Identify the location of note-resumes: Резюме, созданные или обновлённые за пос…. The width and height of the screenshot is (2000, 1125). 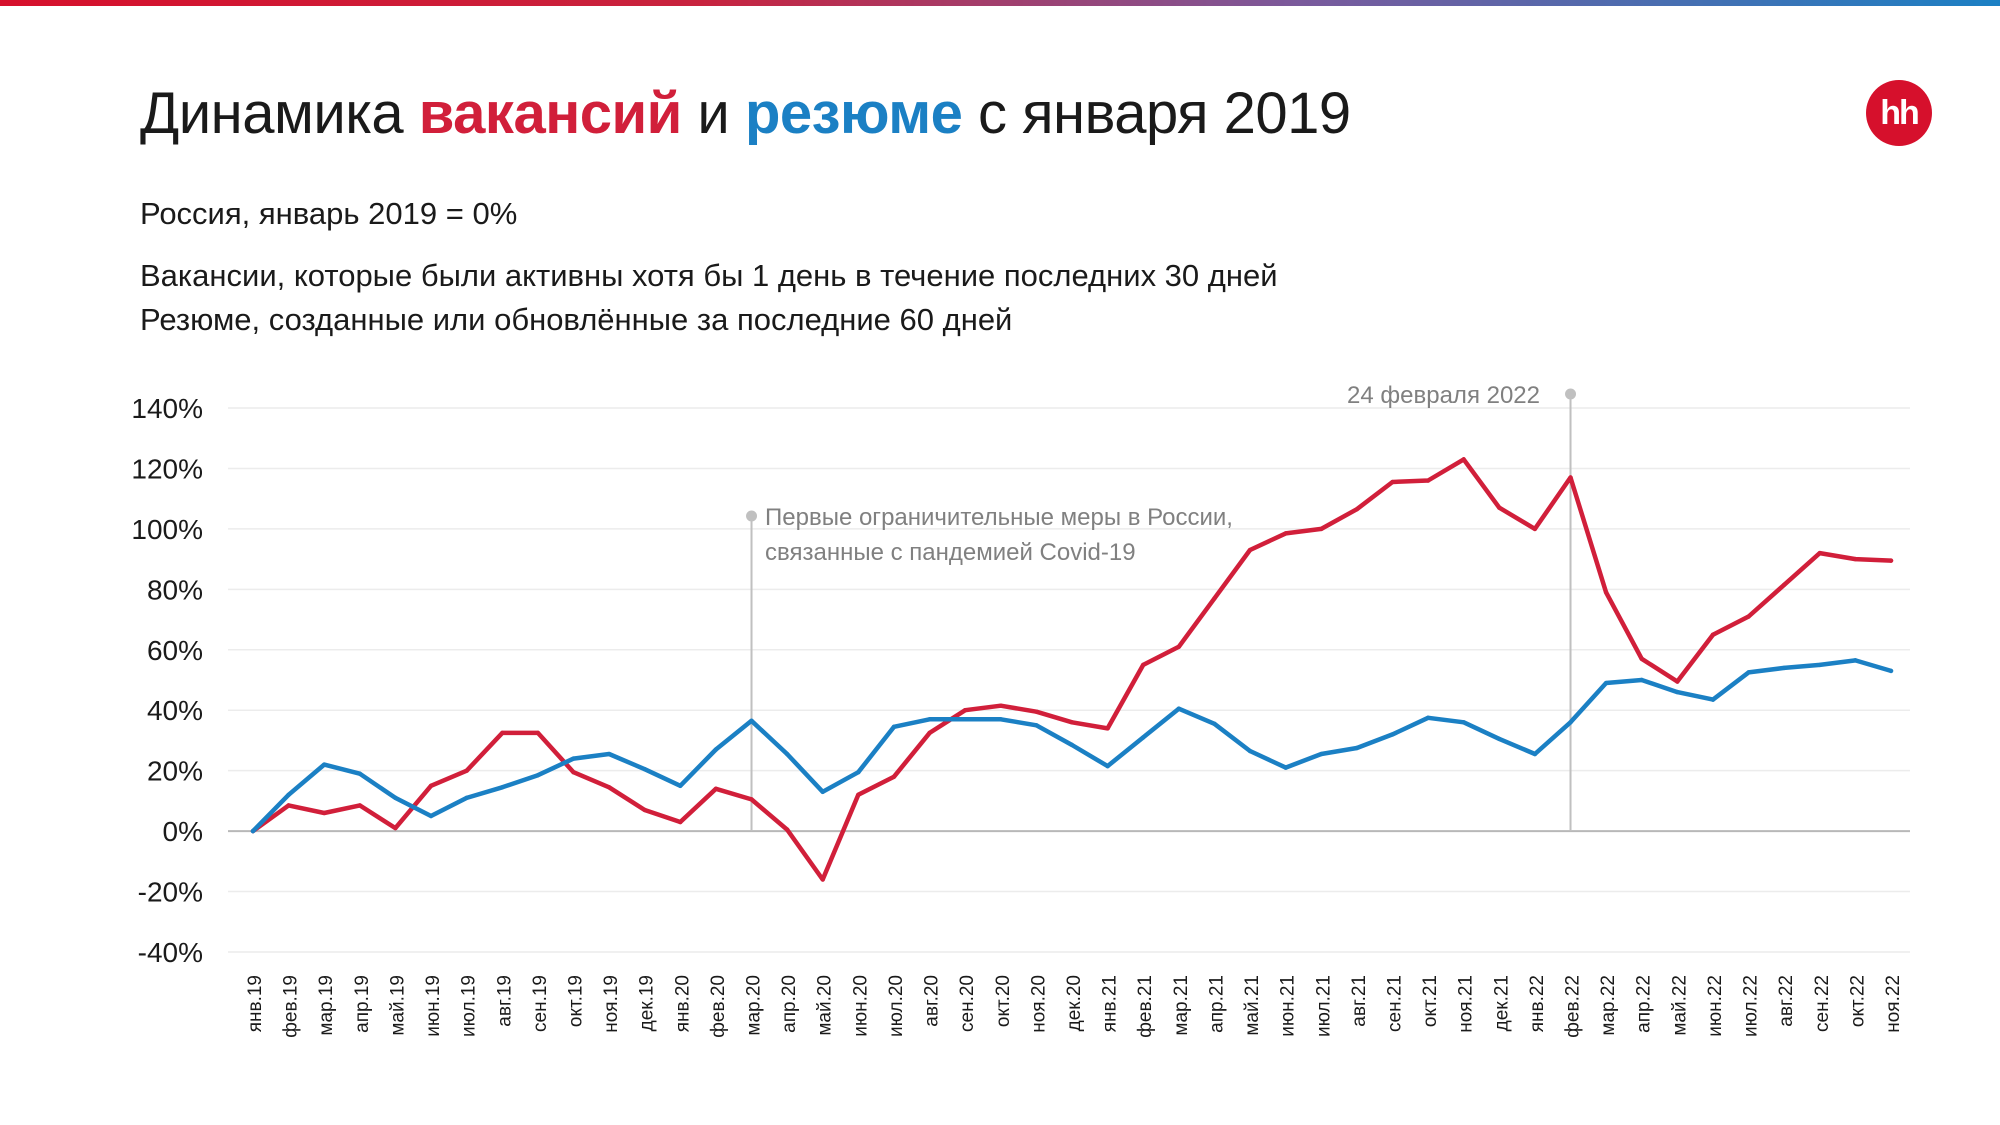
(576, 319).